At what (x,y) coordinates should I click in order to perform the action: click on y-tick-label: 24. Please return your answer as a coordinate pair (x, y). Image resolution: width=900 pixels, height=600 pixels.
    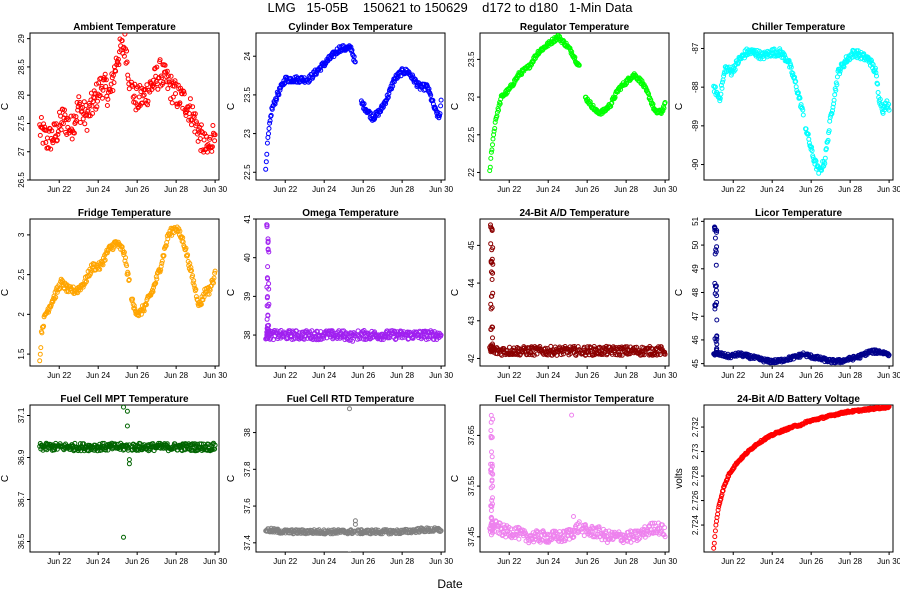
    Looking at the image, I should click on (247, 55).